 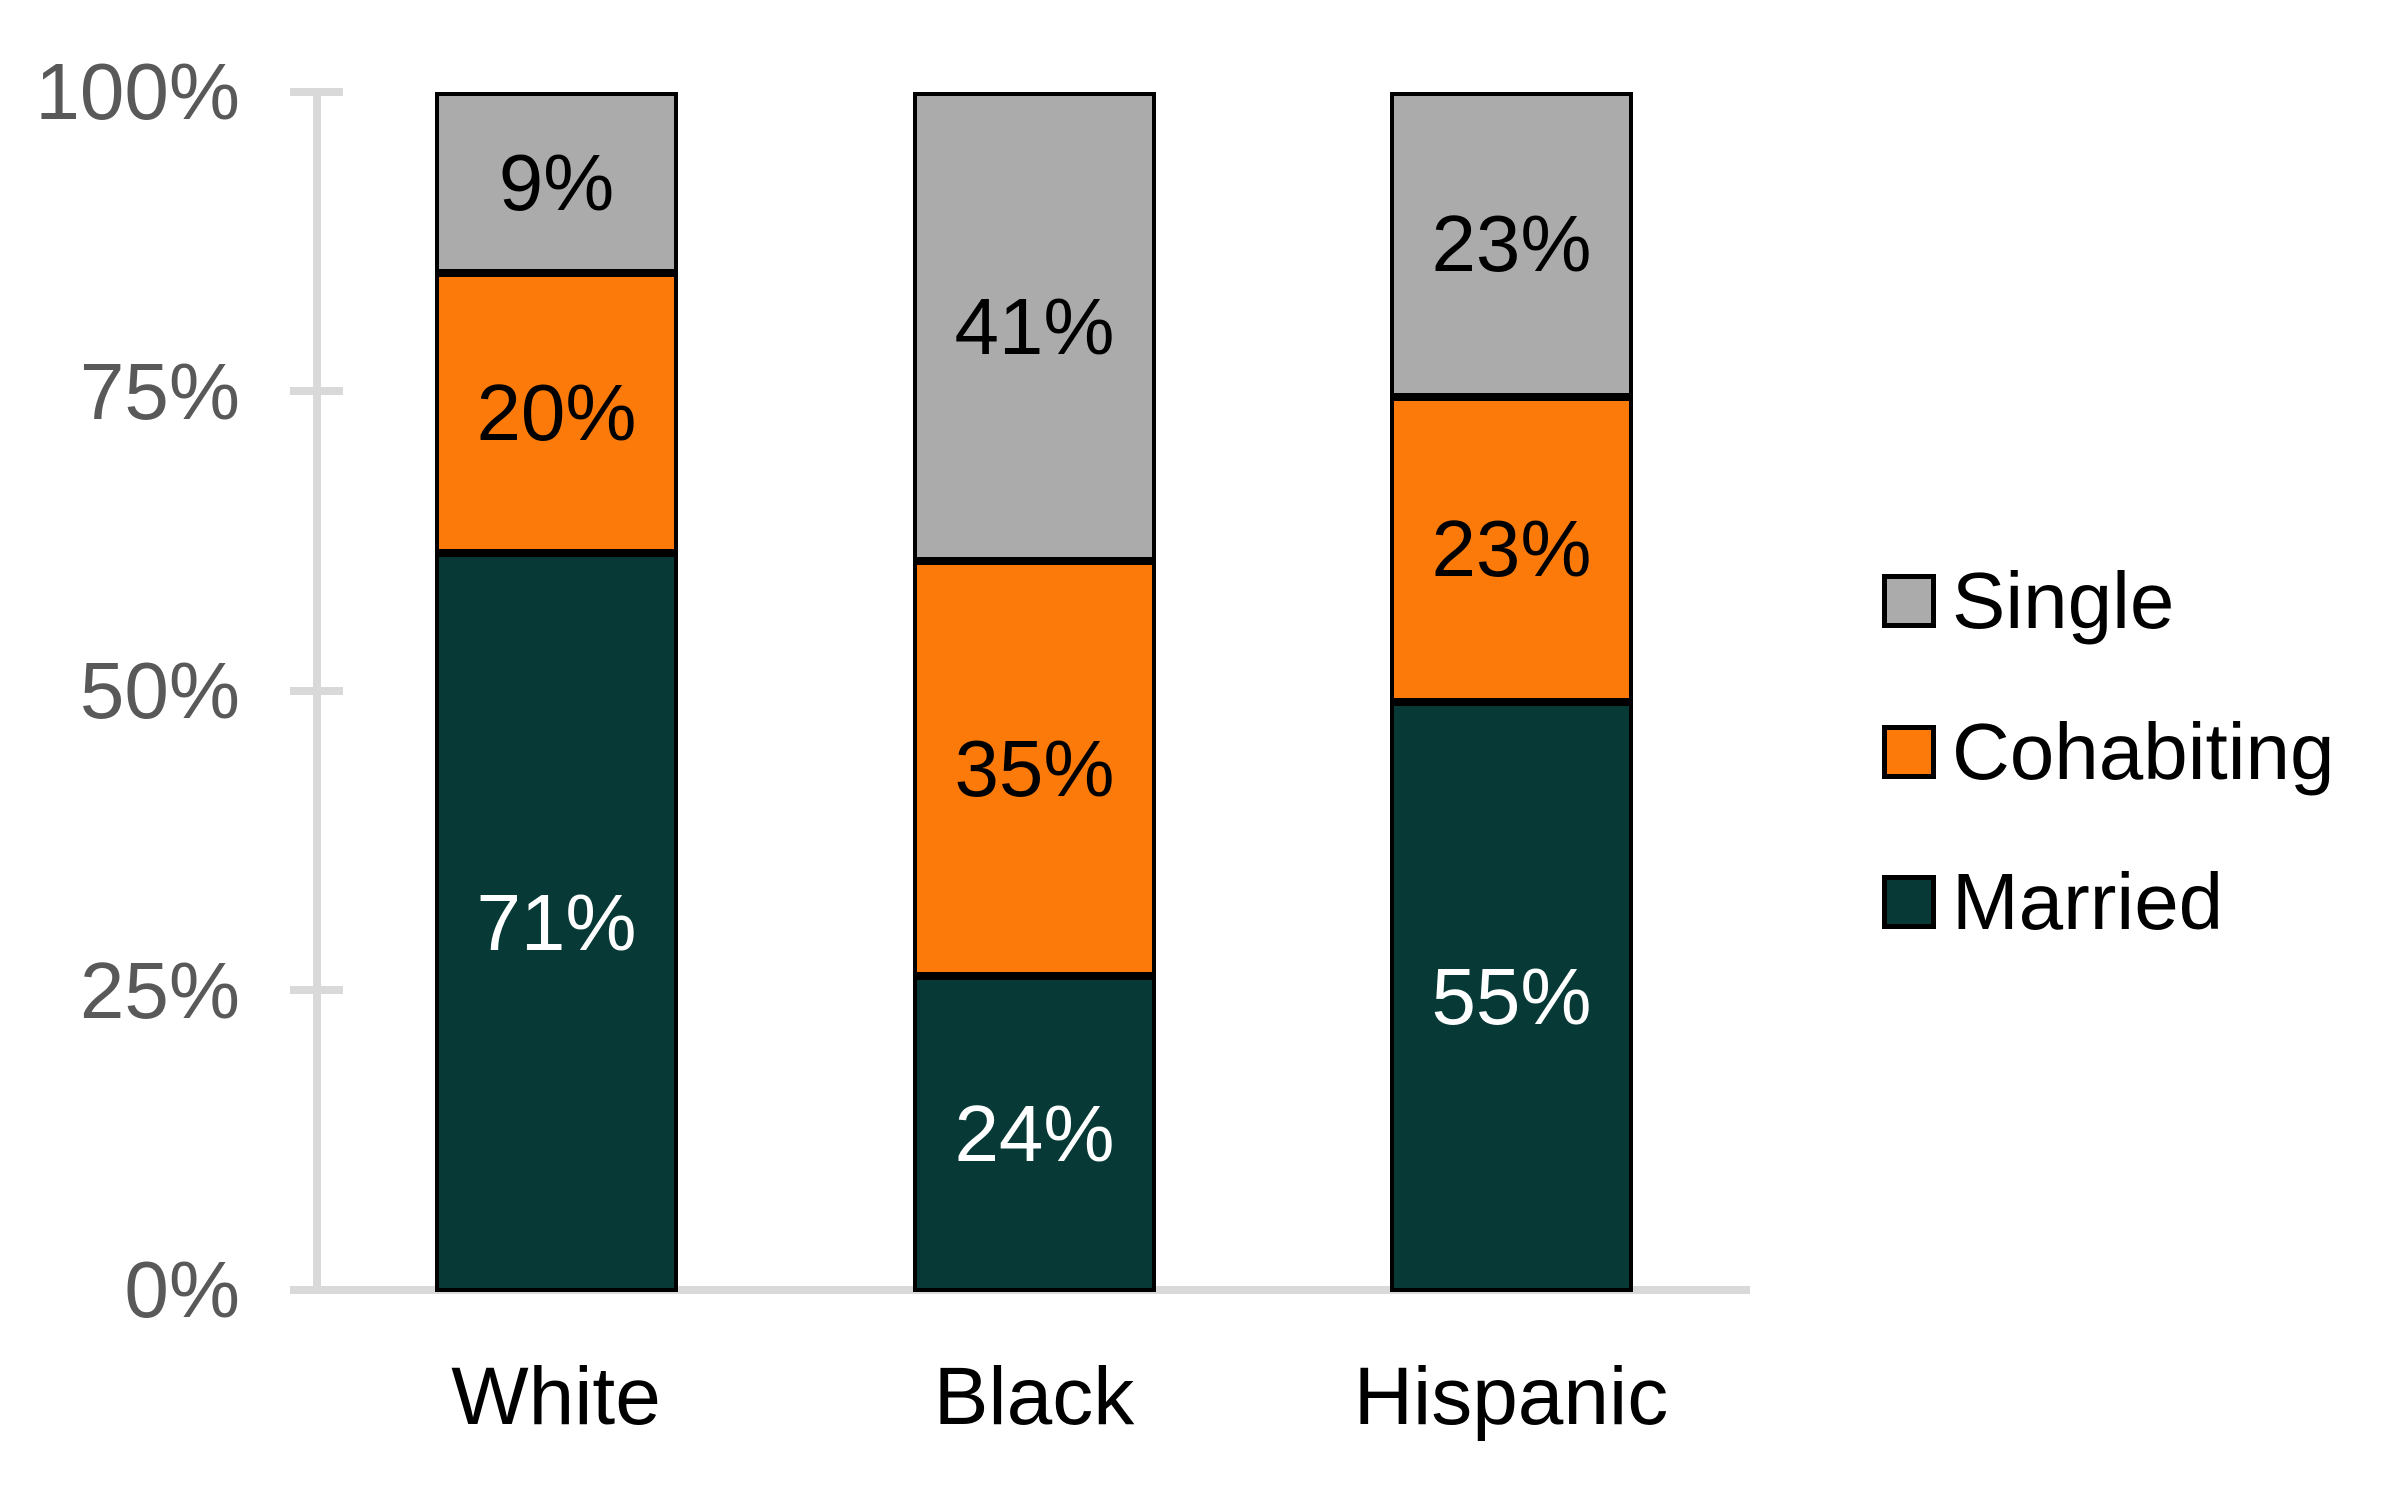 I want to click on legend-swatch-married, so click(x=1909, y=902).